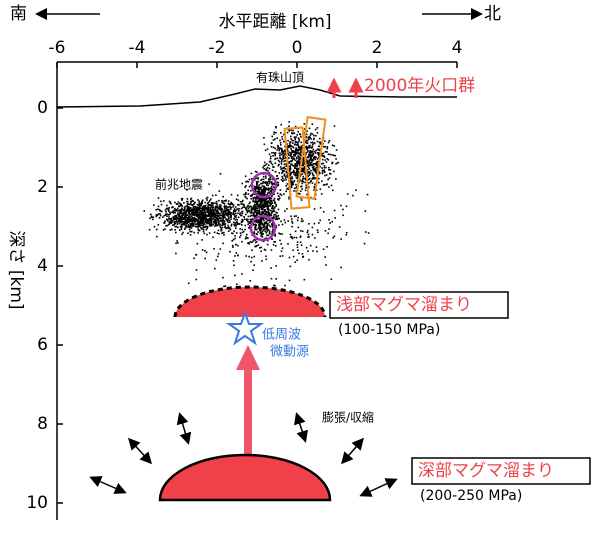 The height and width of the screenshot is (549, 600). Describe the element at coordinates (289, 352) in the screenshot. I see `lf-label: 微動源` at that location.